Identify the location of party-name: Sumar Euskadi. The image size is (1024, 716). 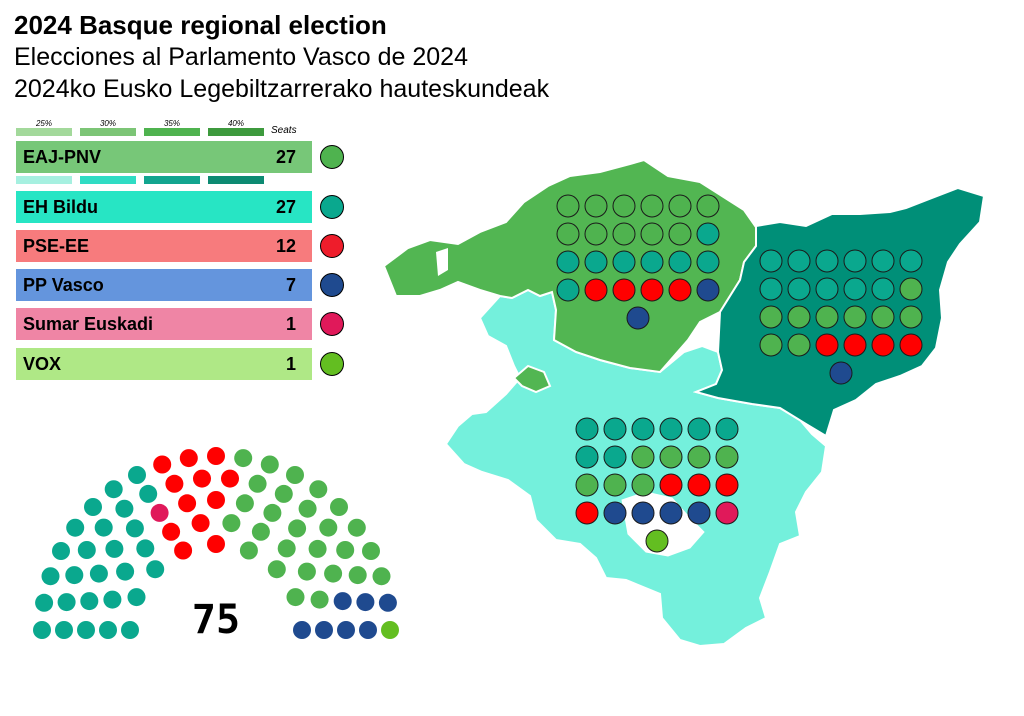
(88, 324).